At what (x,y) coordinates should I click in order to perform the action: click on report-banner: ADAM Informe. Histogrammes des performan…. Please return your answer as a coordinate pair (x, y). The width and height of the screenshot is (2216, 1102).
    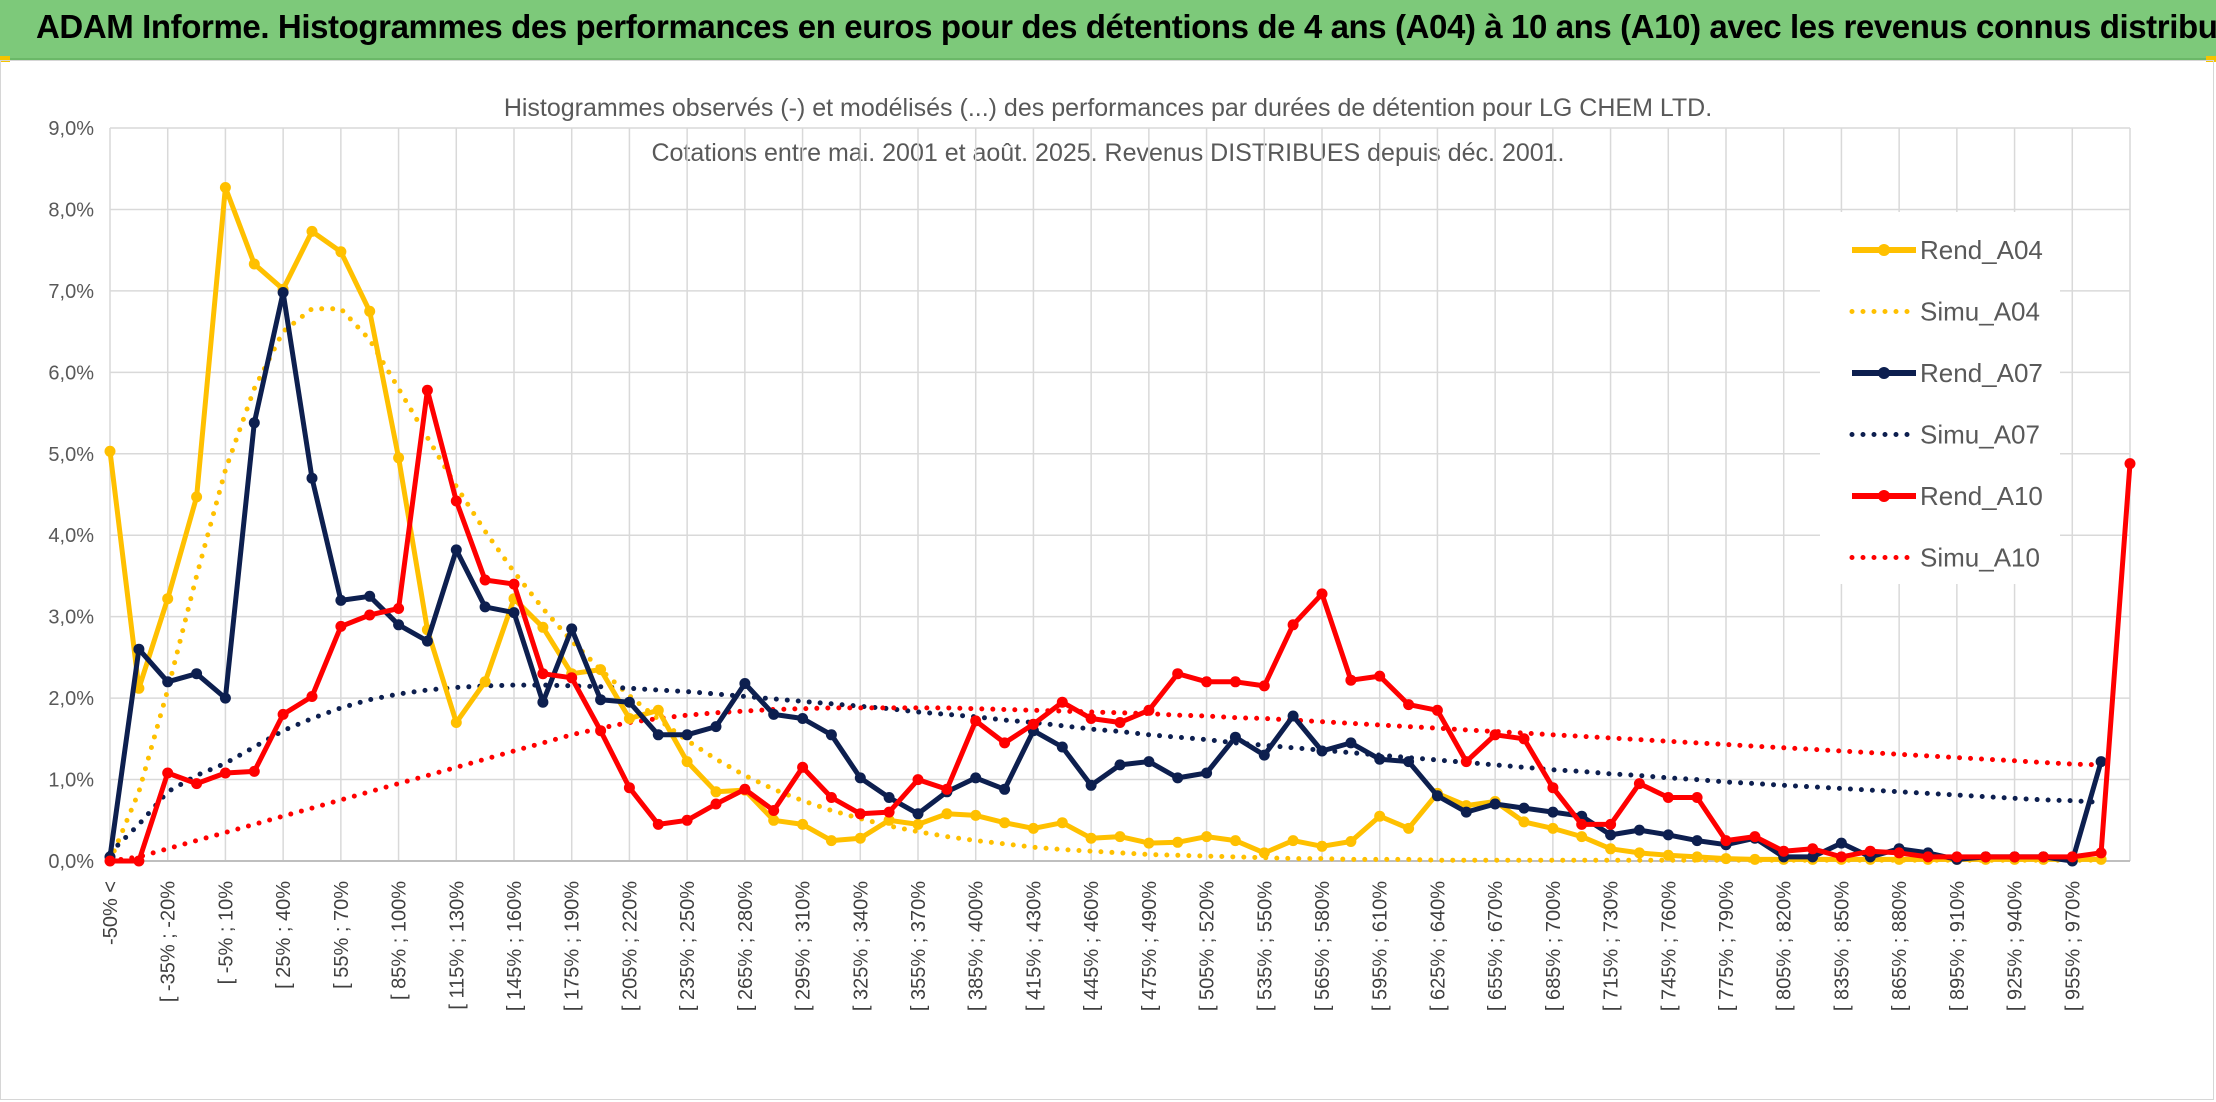
    Looking at the image, I should click on (1108, 30).